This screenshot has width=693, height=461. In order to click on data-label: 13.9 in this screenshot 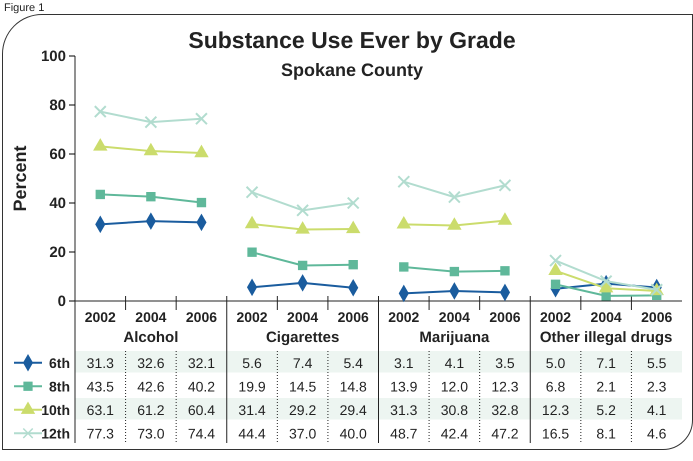, I will do `click(404, 386)`.